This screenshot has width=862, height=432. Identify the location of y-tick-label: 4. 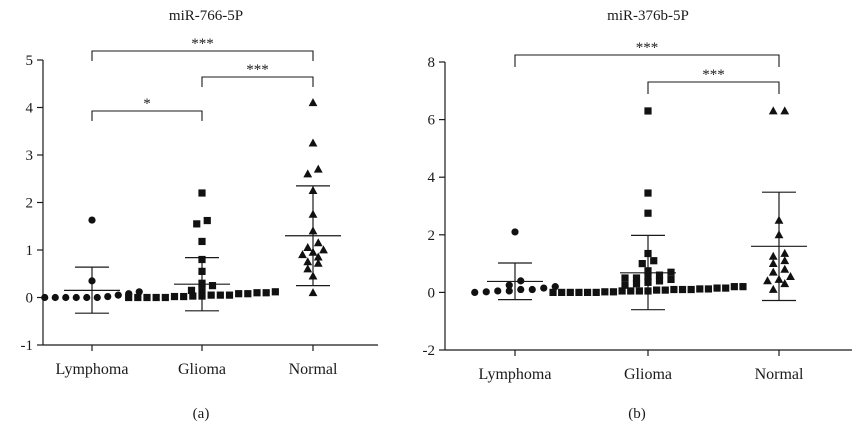
(432, 178).